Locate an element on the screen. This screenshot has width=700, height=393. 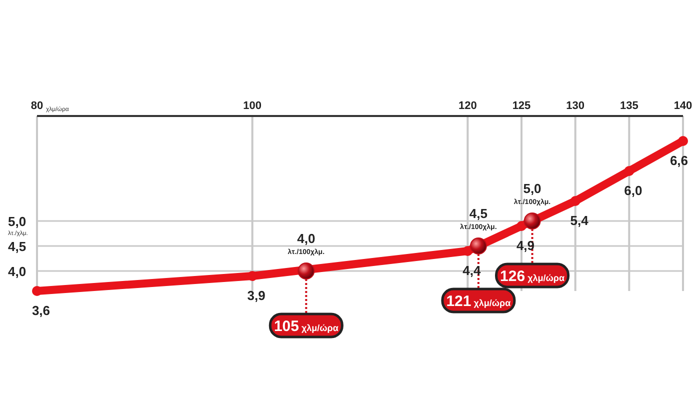
x-tick-label: 135 is located at coordinates (629, 106).